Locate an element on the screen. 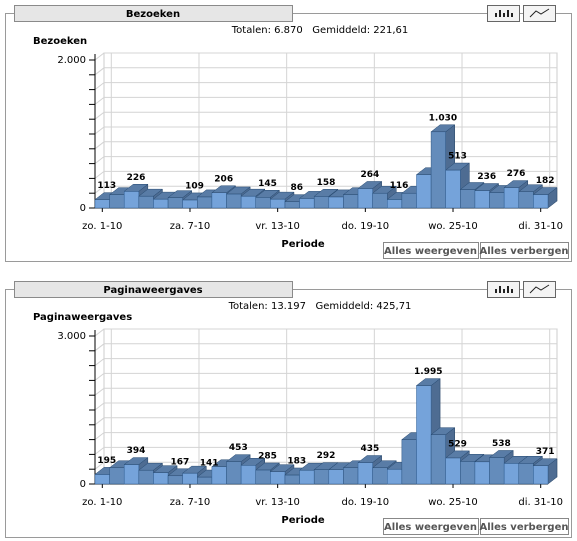 The width and height of the screenshot is (577, 541). grid-line is located at coordinates (325, 56).